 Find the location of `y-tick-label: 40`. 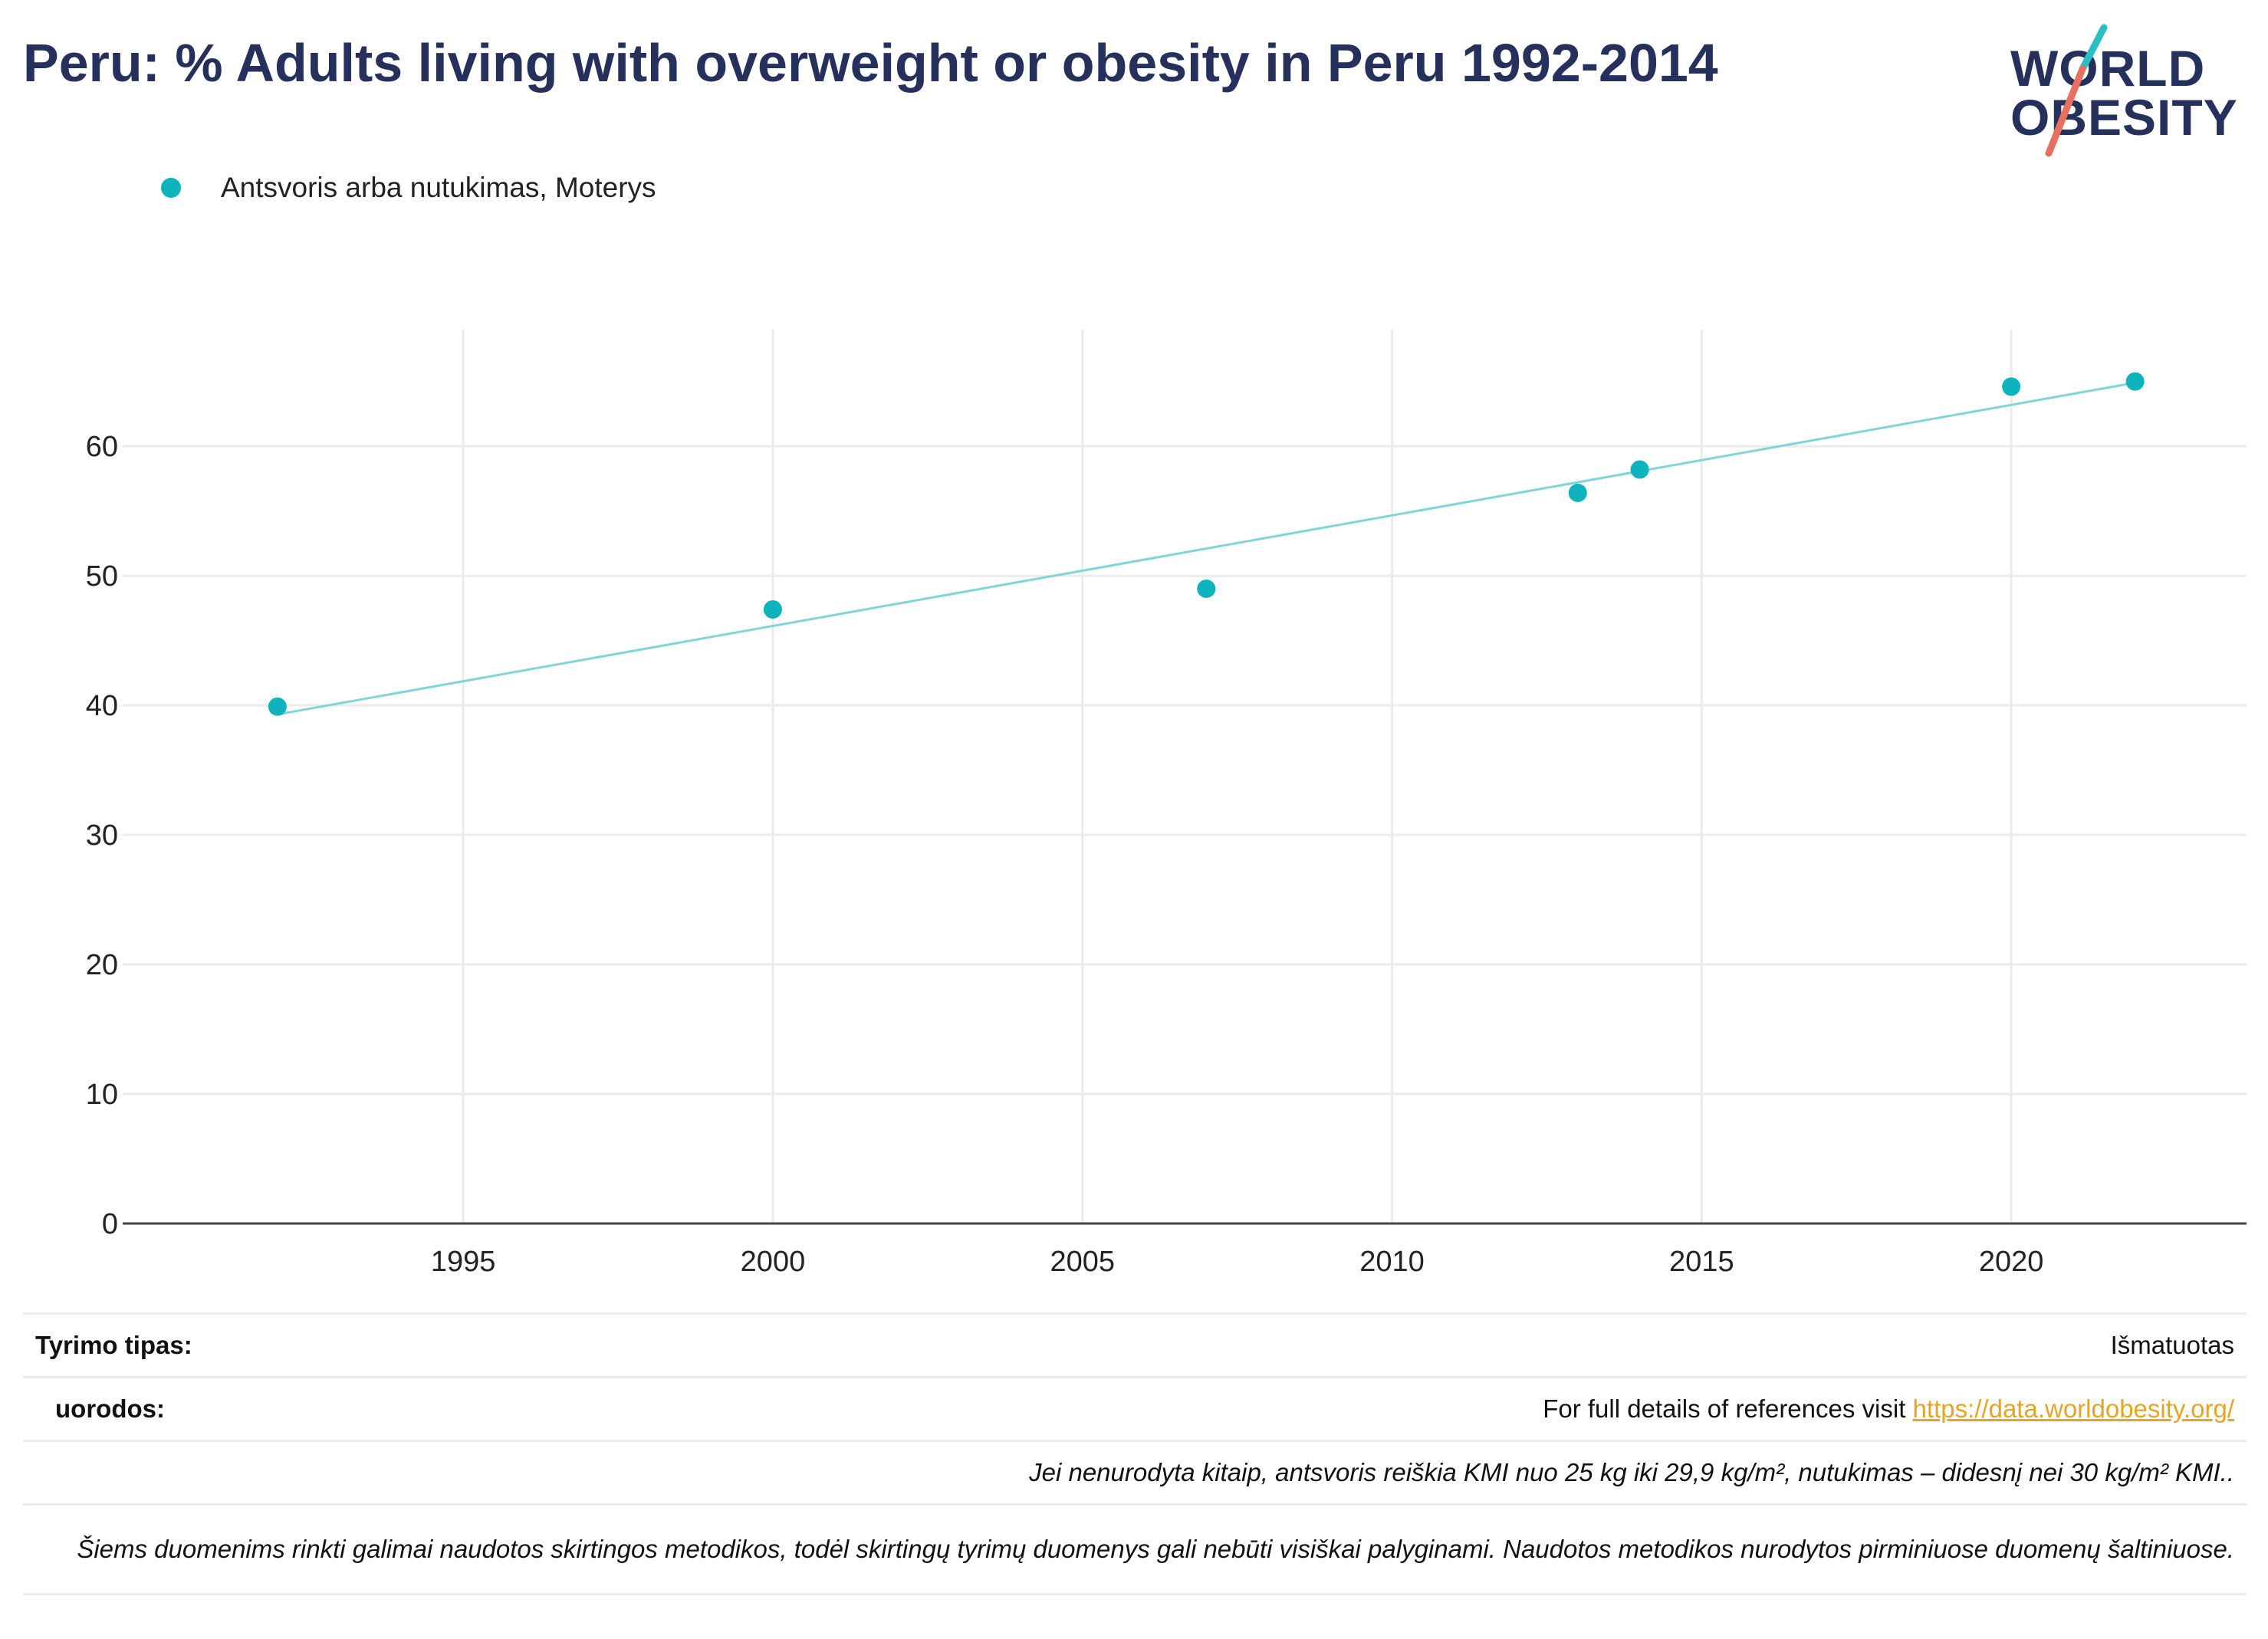

y-tick-label: 40 is located at coordinates (102, 706).